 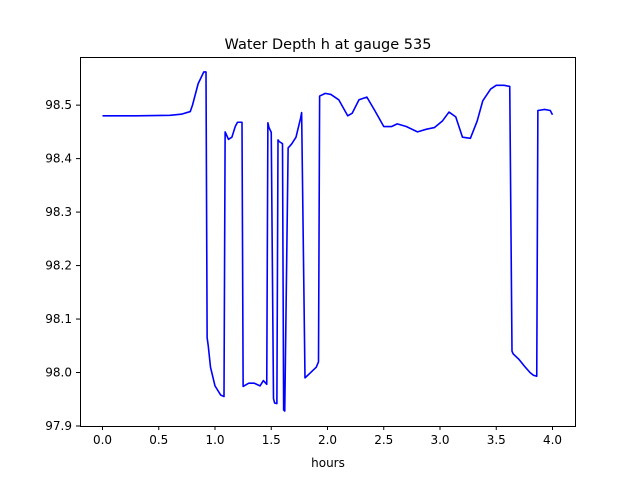 I want to click on y-axis: 97.9 98.0 98.1 98.2 98.3 98.4 98.5, so click(x=62, y=265).